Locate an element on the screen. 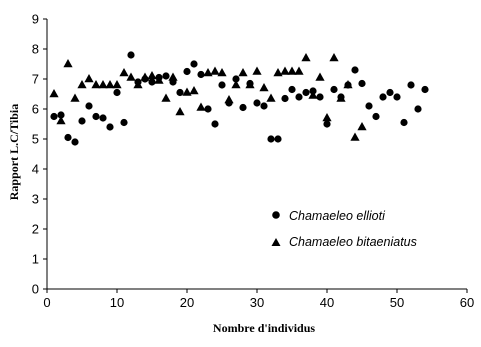  legend: Chamaeleo ellioti Chamaeleo bitaeniatus is located at coordinates (344, 229).